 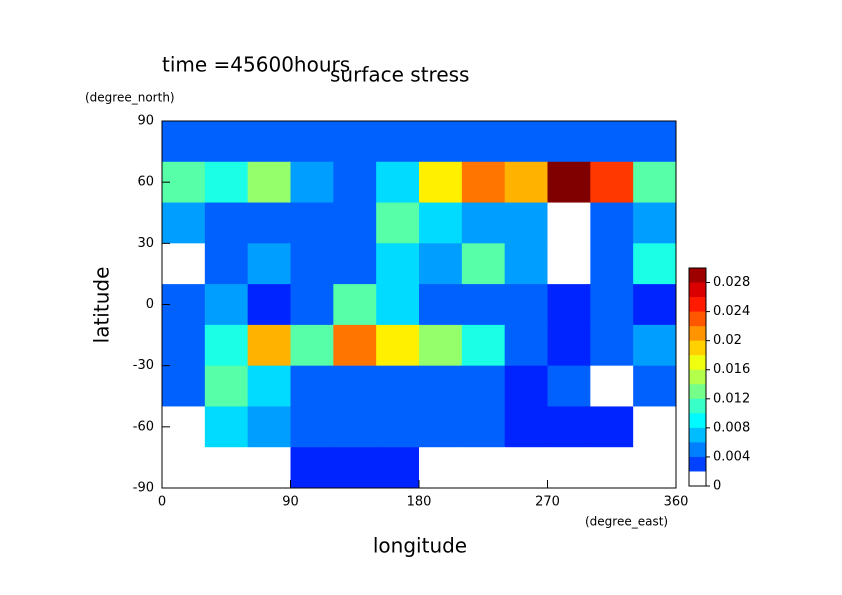 I want to click on colorbar-tick-label: 0.02, so click(x=727, y=340).